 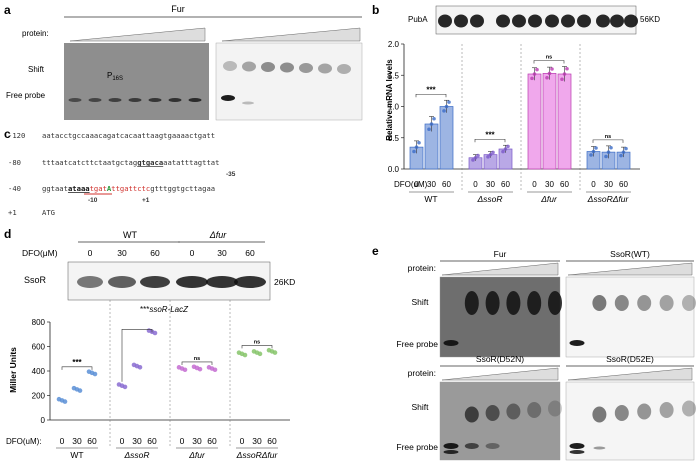 What do you see at coordinates (14, 188) in the screenshot?
I see `seq-pos-3: -40` at bounding box center [14, 188].